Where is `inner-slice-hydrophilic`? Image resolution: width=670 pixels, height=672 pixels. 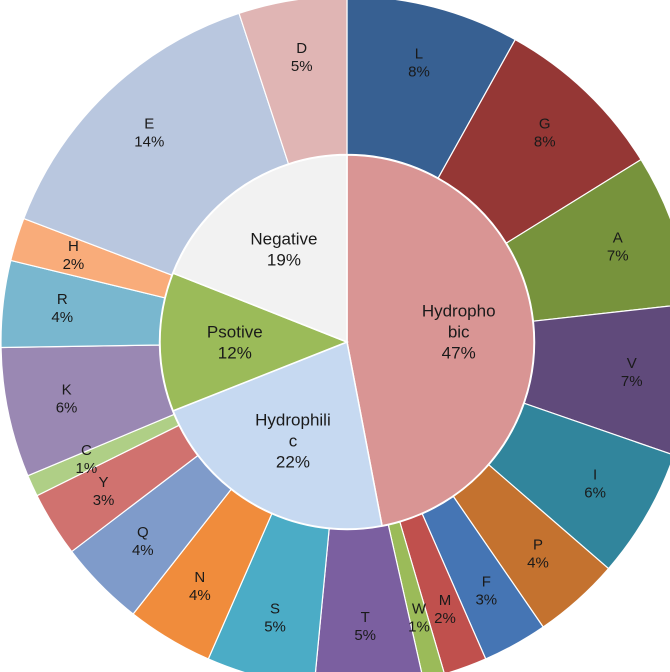 inner-slice-hydrophilic is located at coordinates (277, 435).